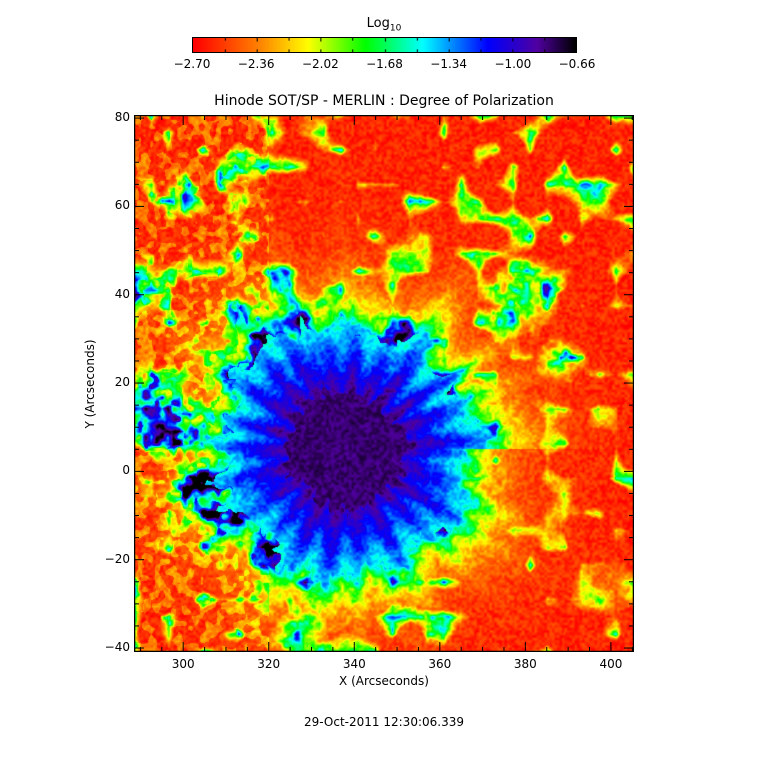 The image size is (768, 768). I want to click on y-tick-label: −40, so click(117, 647).